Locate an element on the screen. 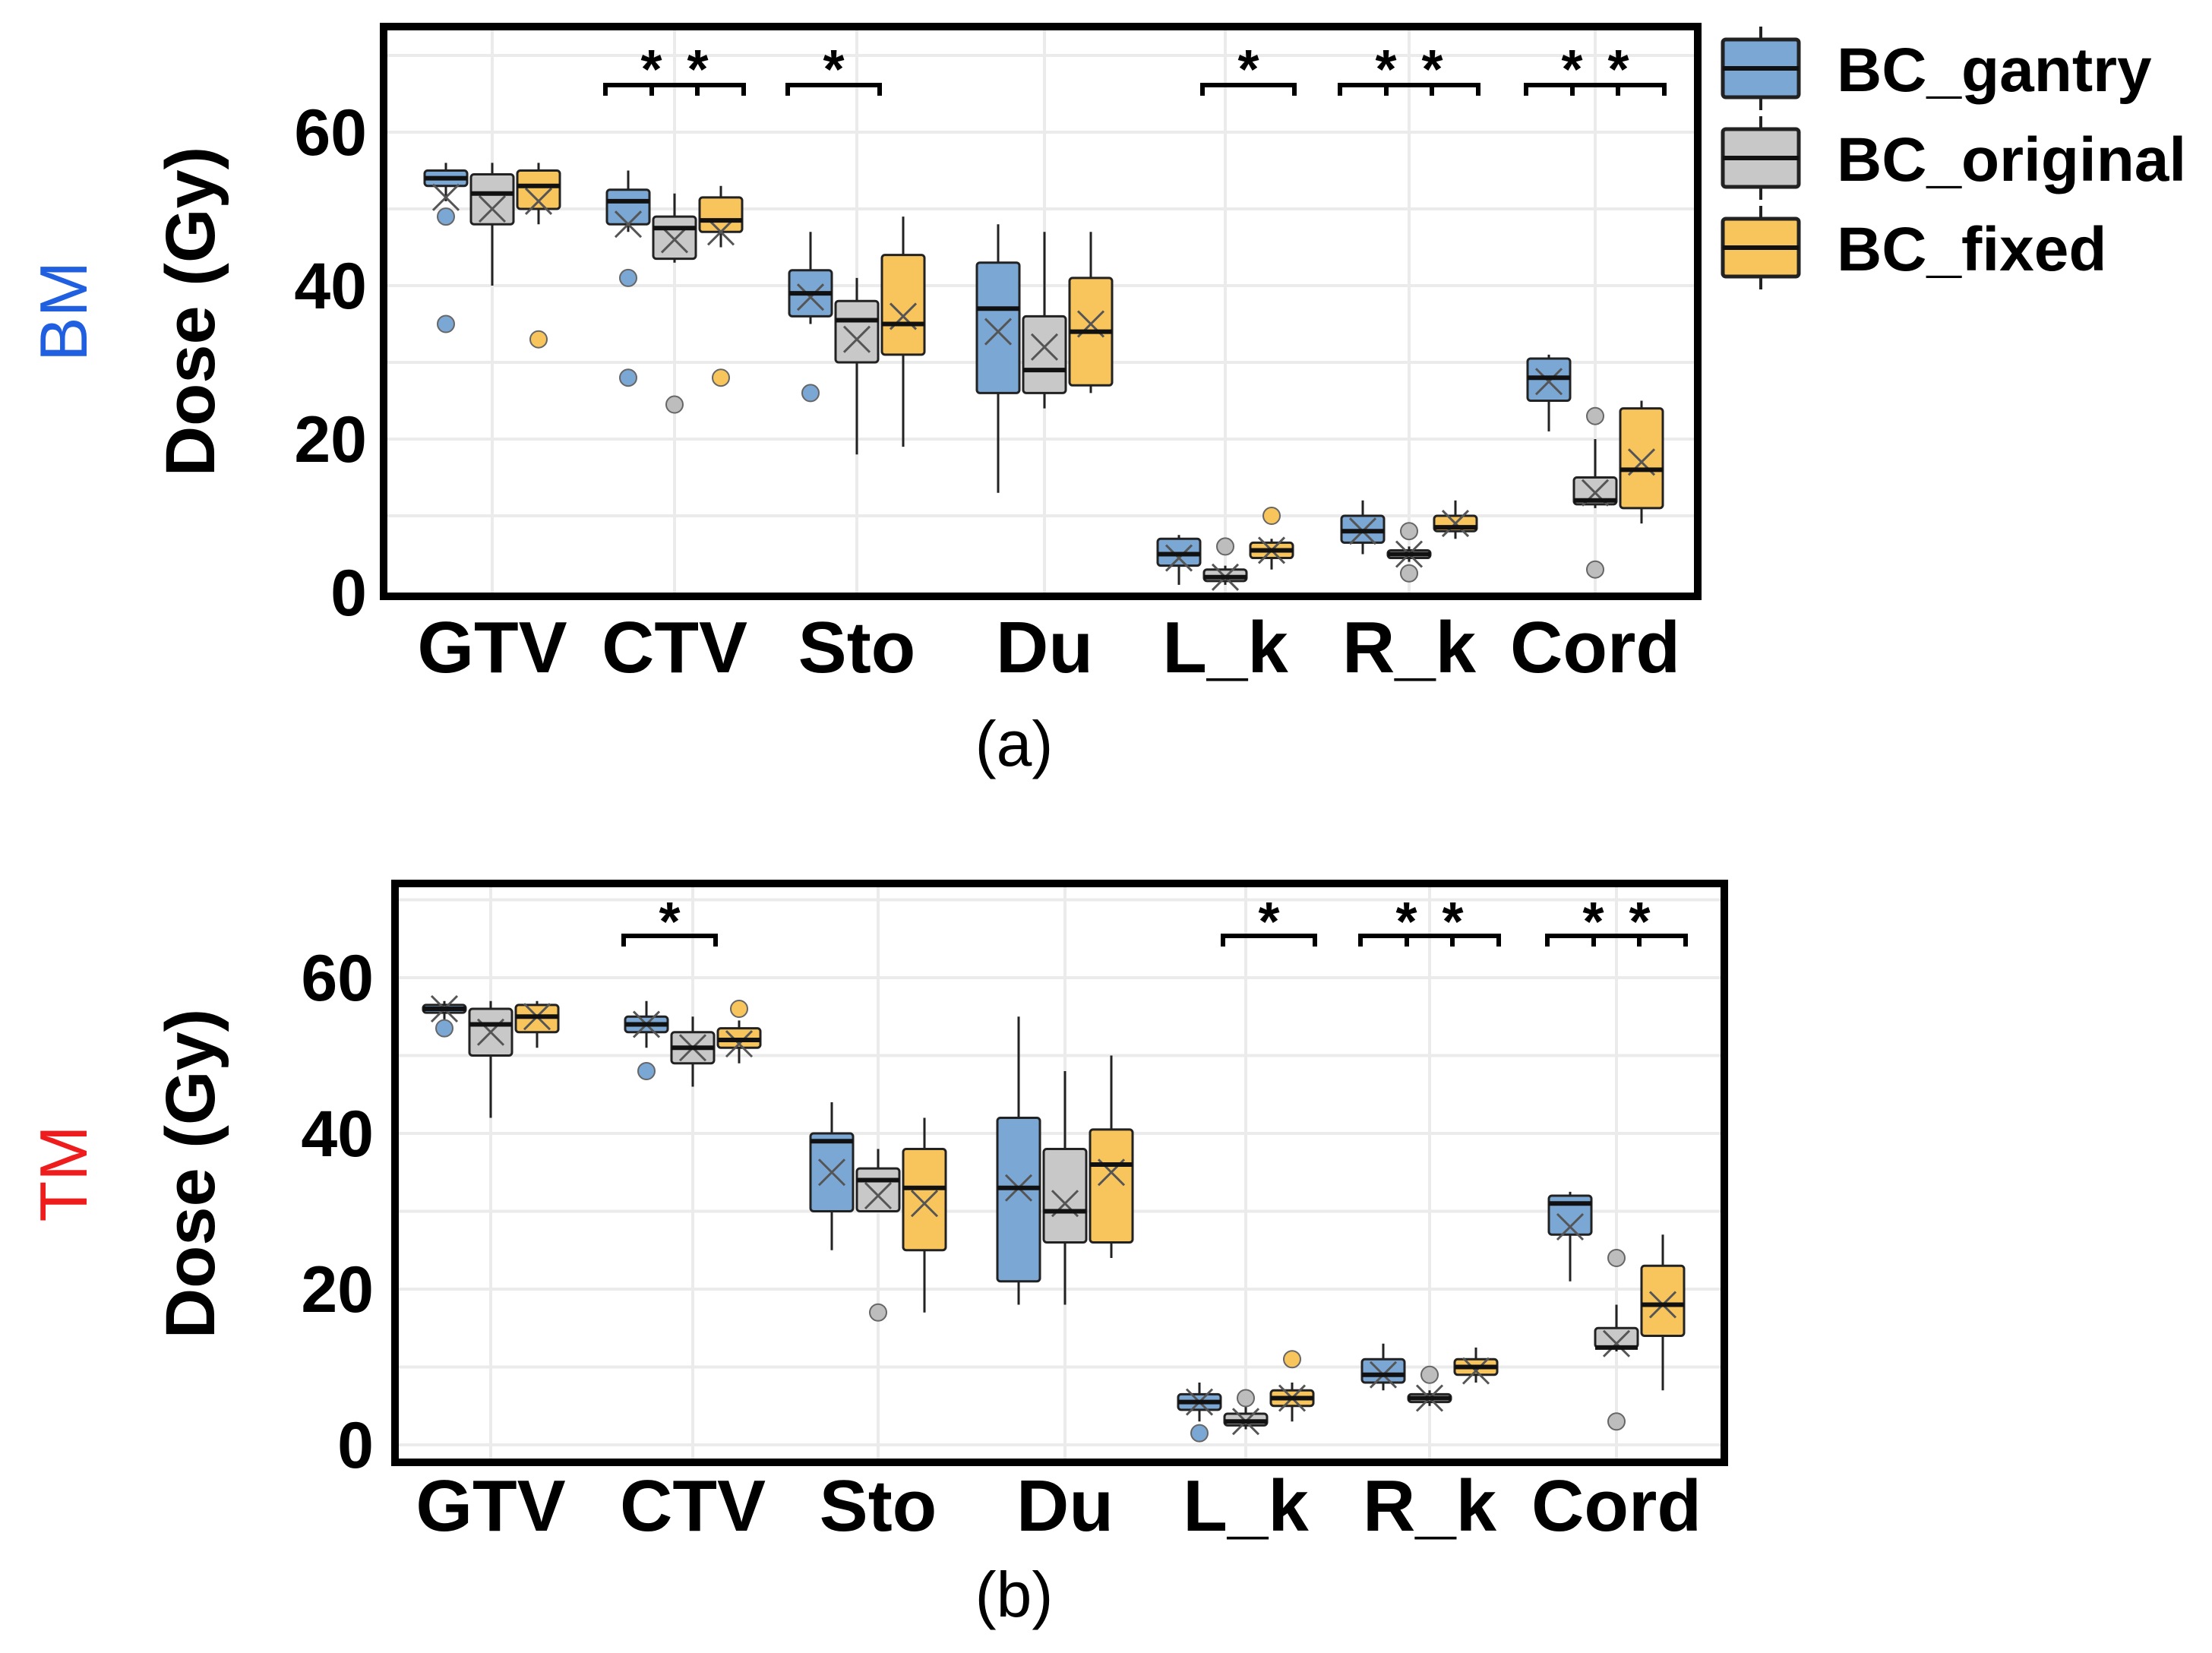  y-tick-label: 60 is located at coordinates (330, 132).